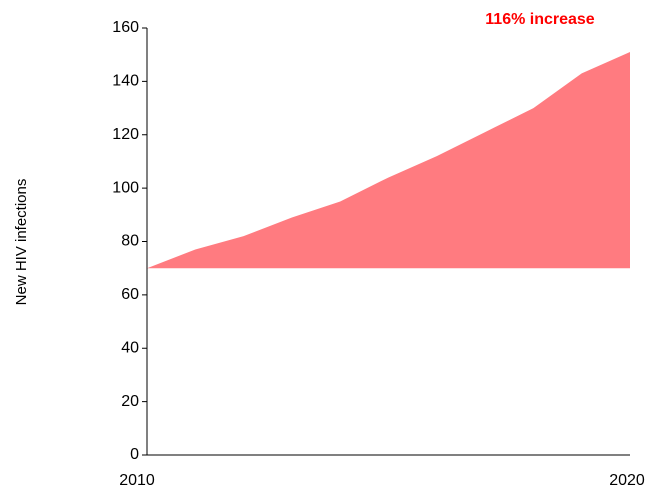 Image resolution: width=655 pixels, height=494 pixels. Describe the element at coordinates (137, 480) in the screenshot. I see `x-tick-label-start: 2010` at that location.